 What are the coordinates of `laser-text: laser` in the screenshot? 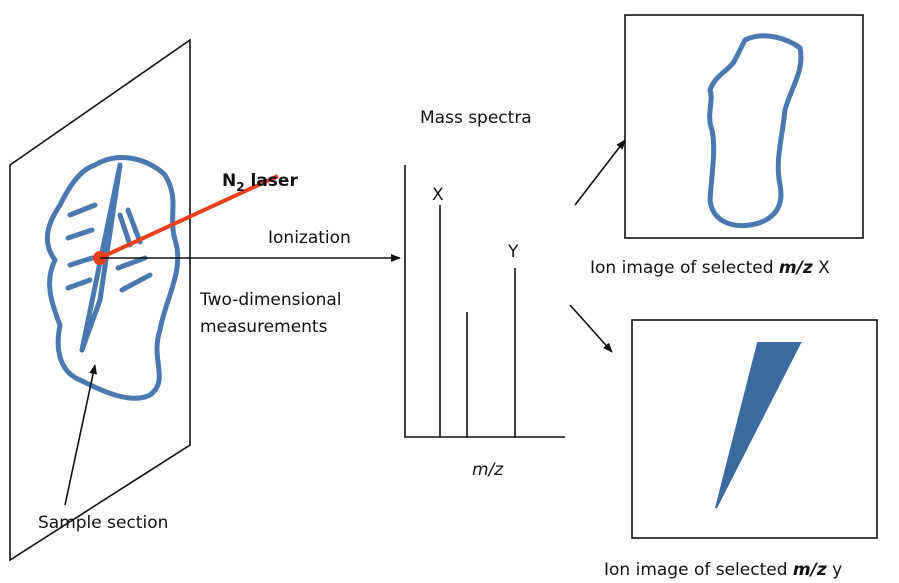 It's located at (272, 181).